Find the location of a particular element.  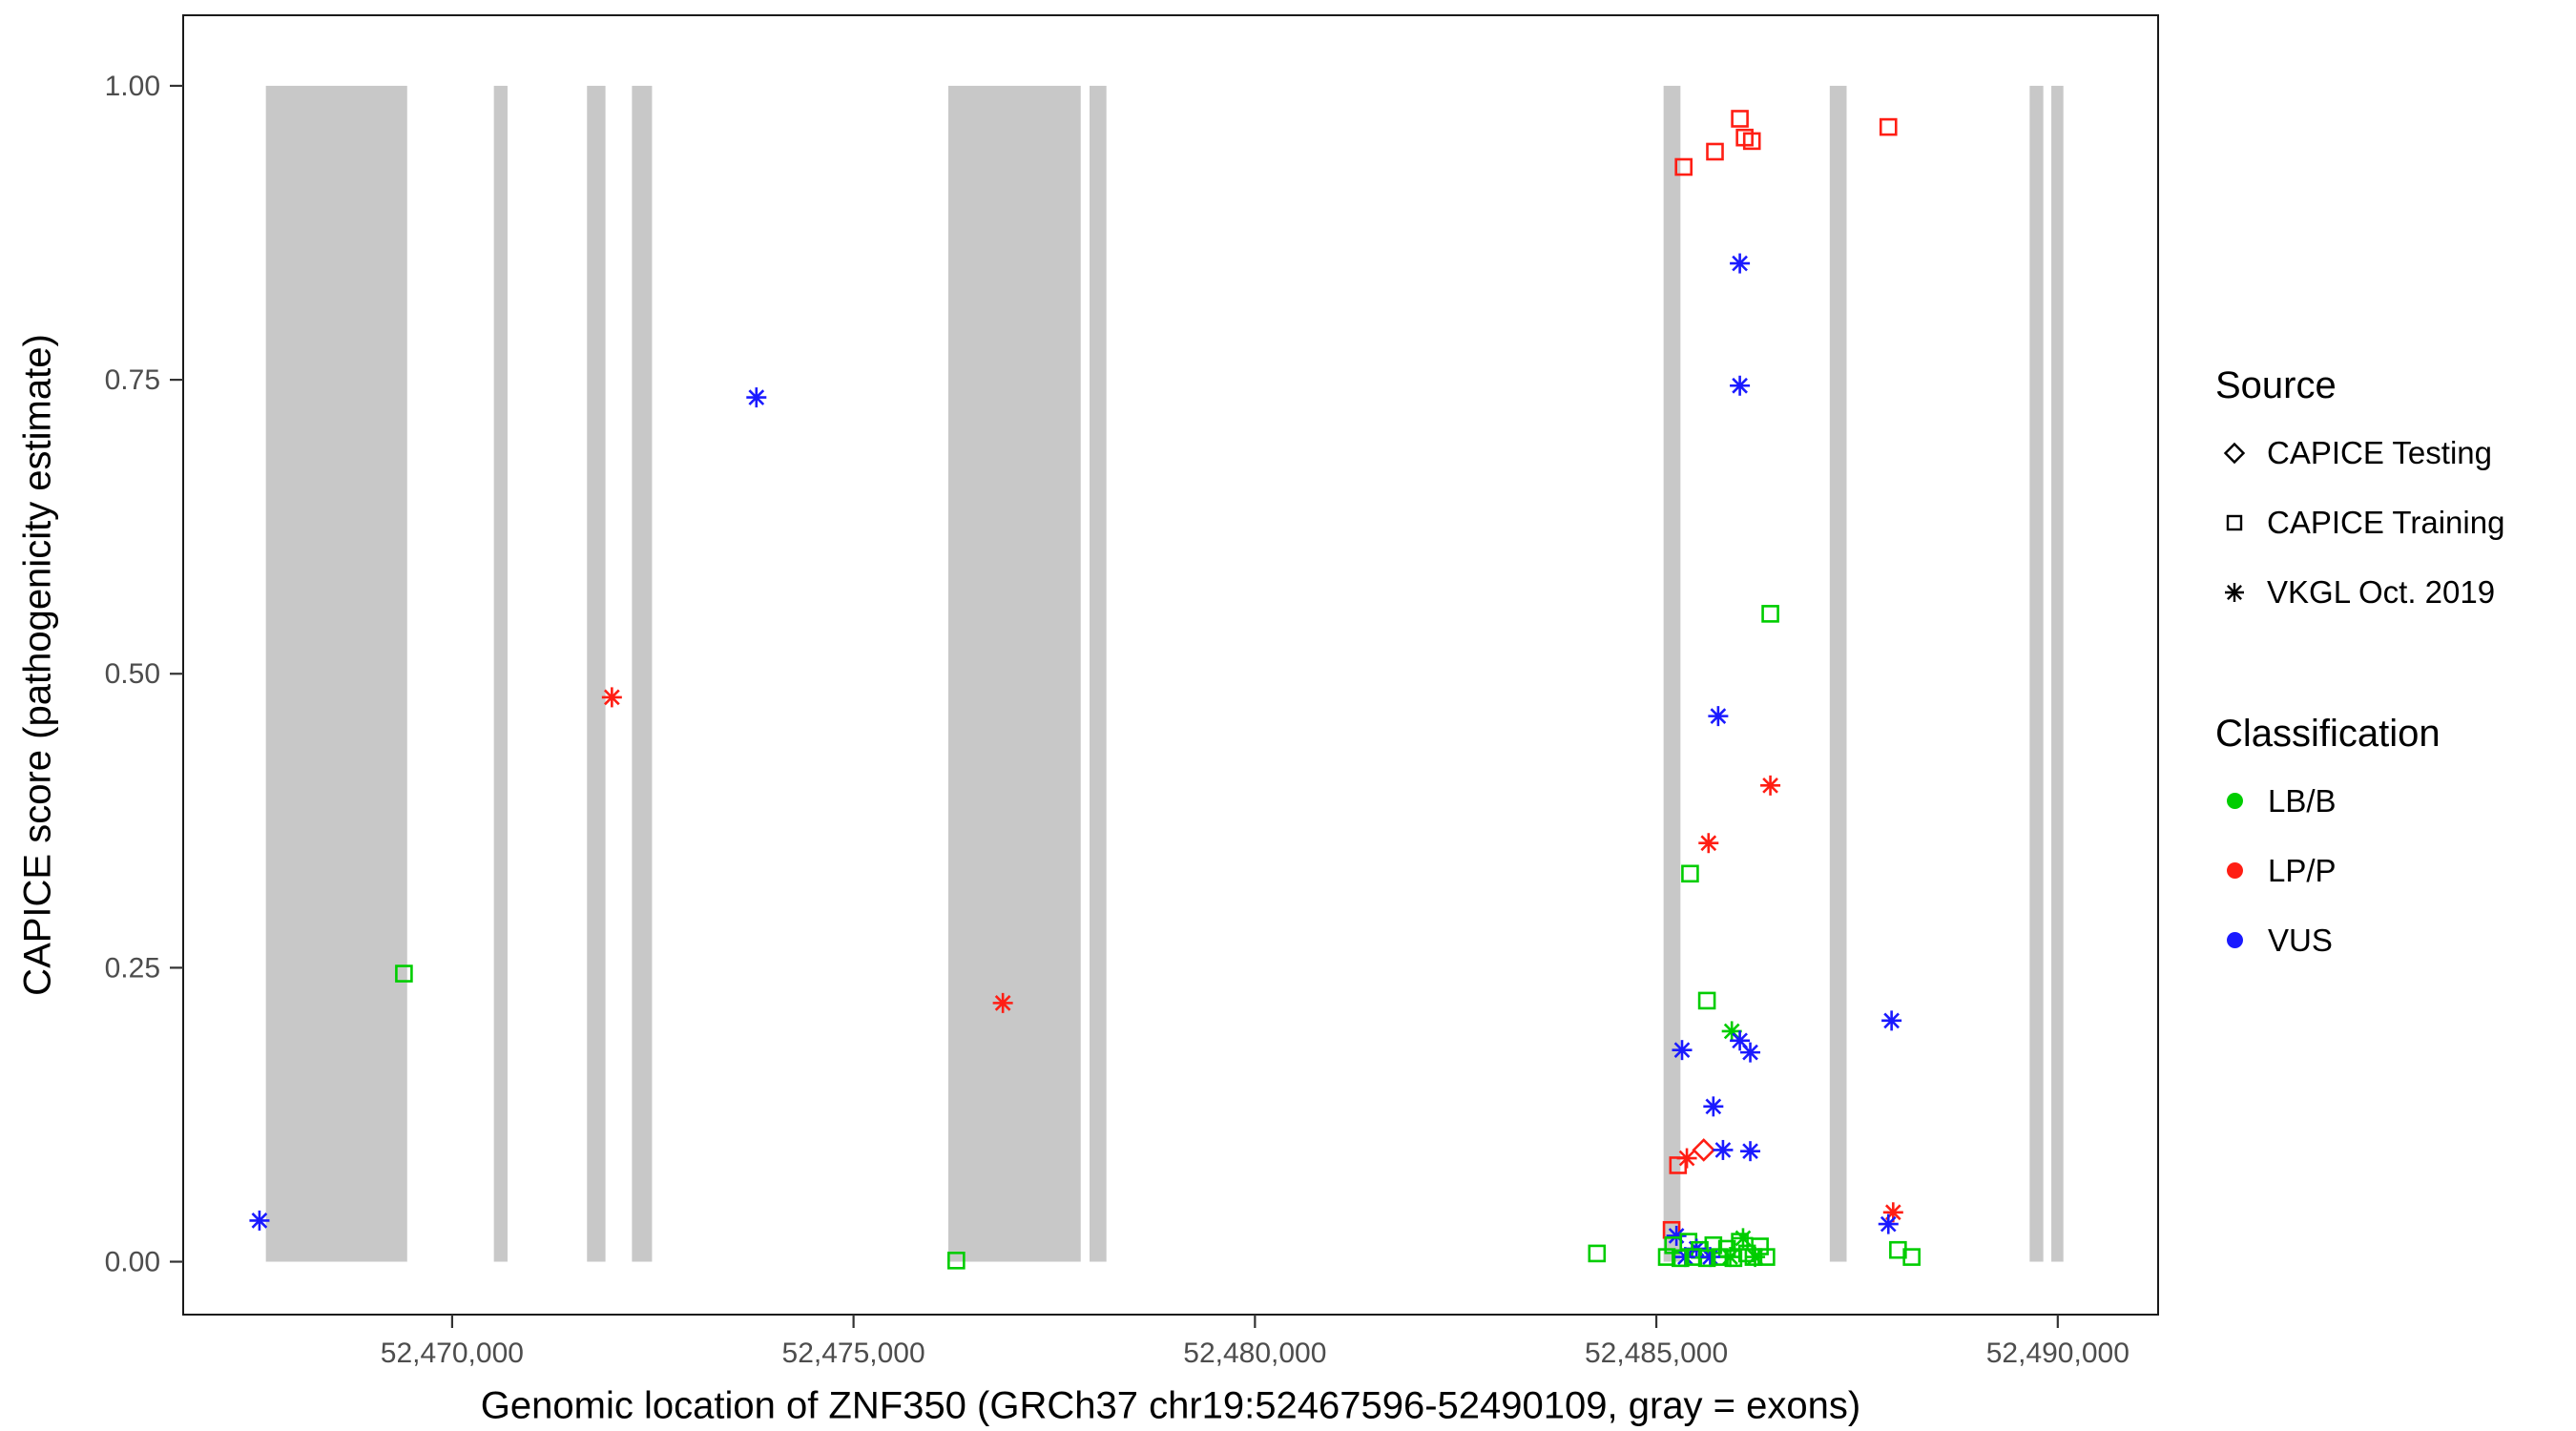

legend-item-label: LP/P is located at coordinates (2302, 870).